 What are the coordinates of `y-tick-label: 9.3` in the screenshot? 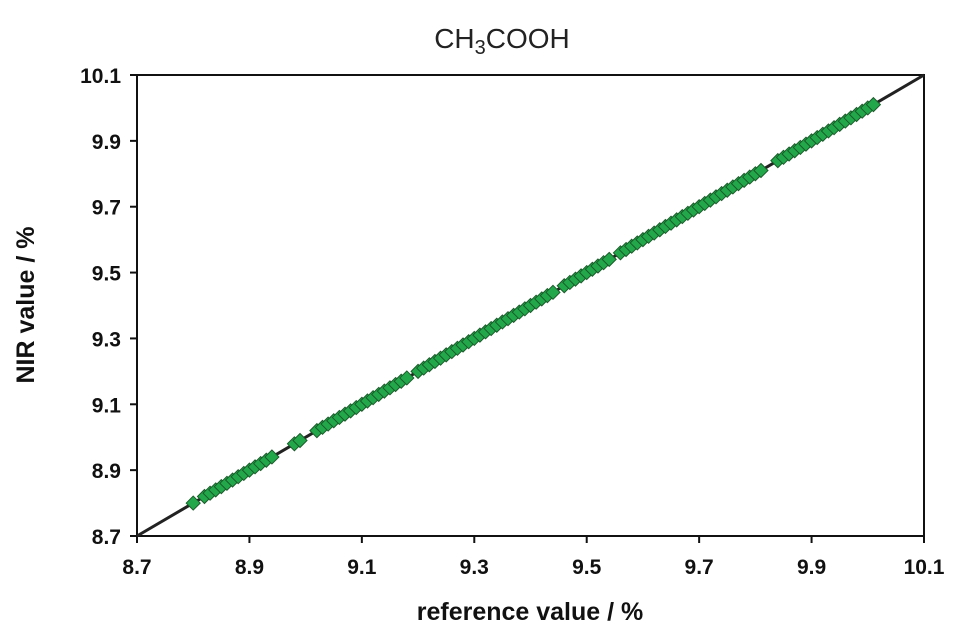 It's located at (106, 339).